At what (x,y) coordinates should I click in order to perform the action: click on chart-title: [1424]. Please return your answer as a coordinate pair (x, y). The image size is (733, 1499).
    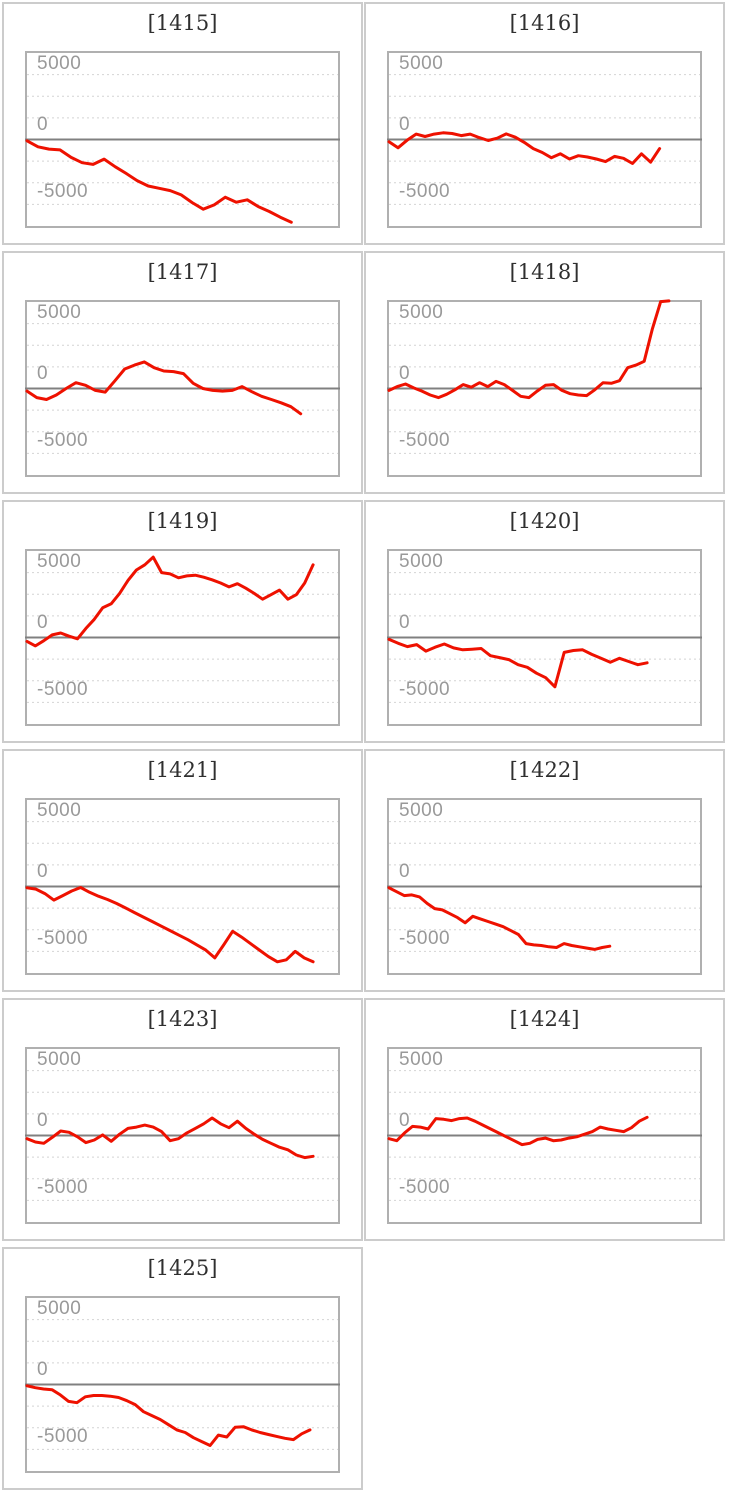
    Looking at the image, I should click on (544, 1019).